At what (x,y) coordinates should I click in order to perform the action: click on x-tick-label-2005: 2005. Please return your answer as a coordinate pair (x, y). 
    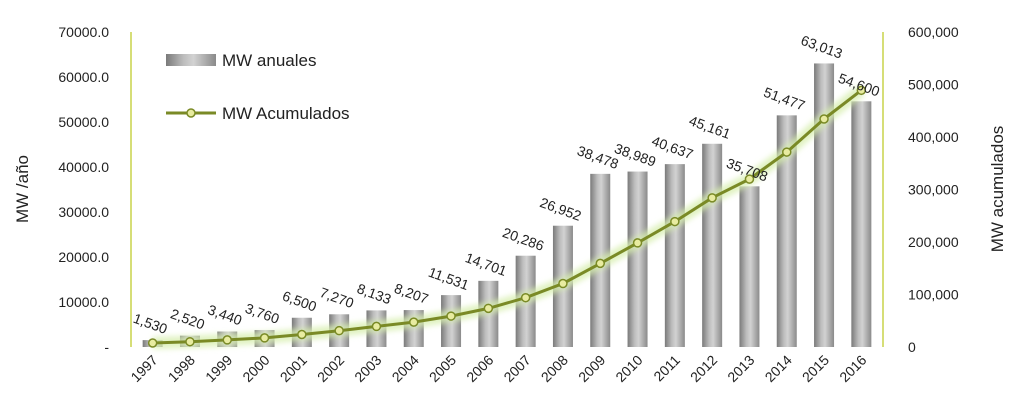
    Looking at the image, I should click on (442, 368).